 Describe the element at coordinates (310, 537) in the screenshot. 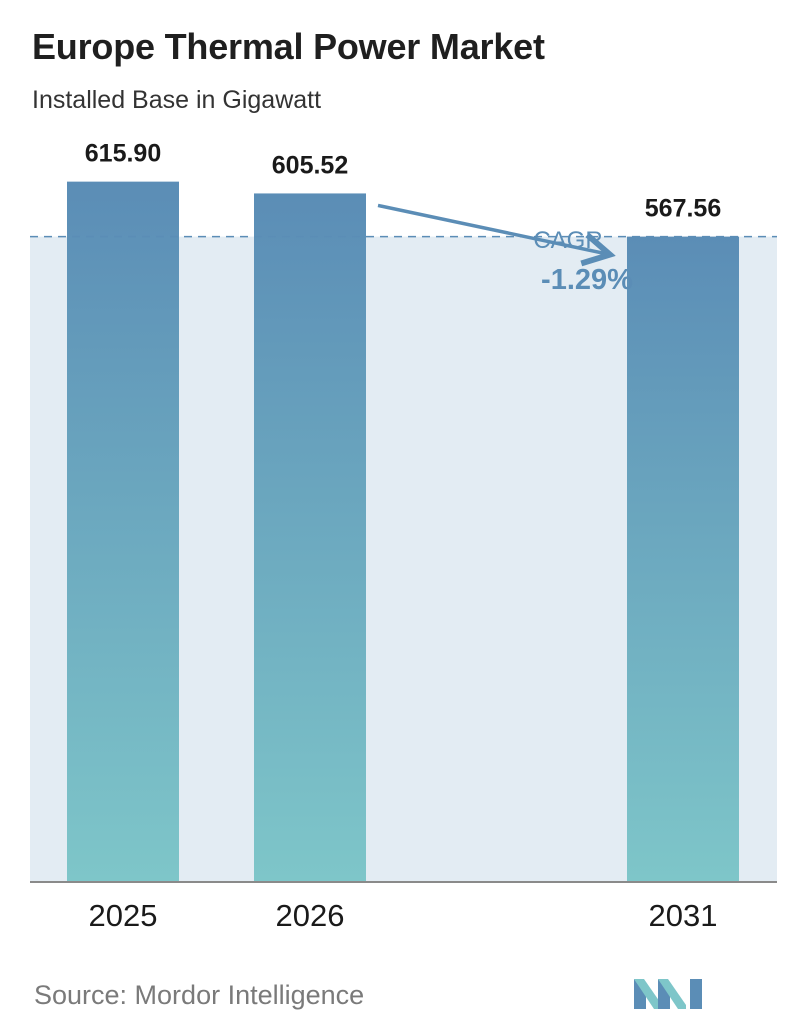

I see `bar-2026` at that location.